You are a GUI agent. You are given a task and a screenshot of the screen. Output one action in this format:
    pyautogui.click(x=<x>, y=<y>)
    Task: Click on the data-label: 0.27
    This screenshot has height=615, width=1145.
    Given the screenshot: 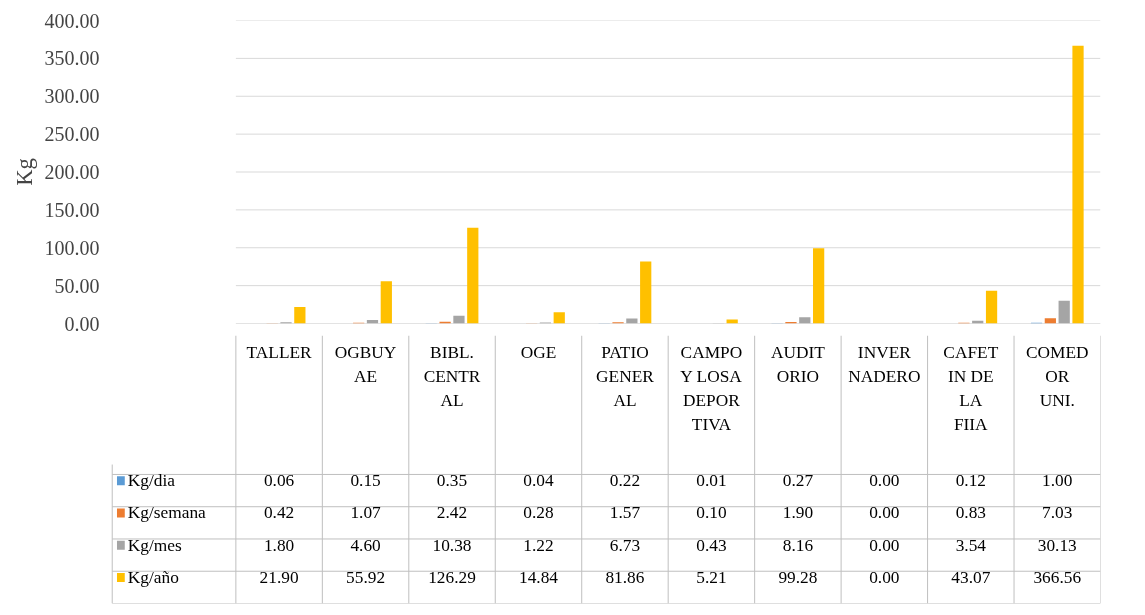 What is the action you would take?
    pyautogui.click(x=798, y=481)
    